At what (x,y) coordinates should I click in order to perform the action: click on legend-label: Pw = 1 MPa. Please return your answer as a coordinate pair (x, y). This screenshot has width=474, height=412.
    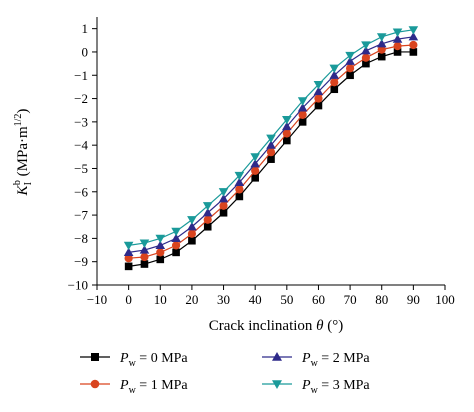
    Looking at the image, I should click on (153, 387).